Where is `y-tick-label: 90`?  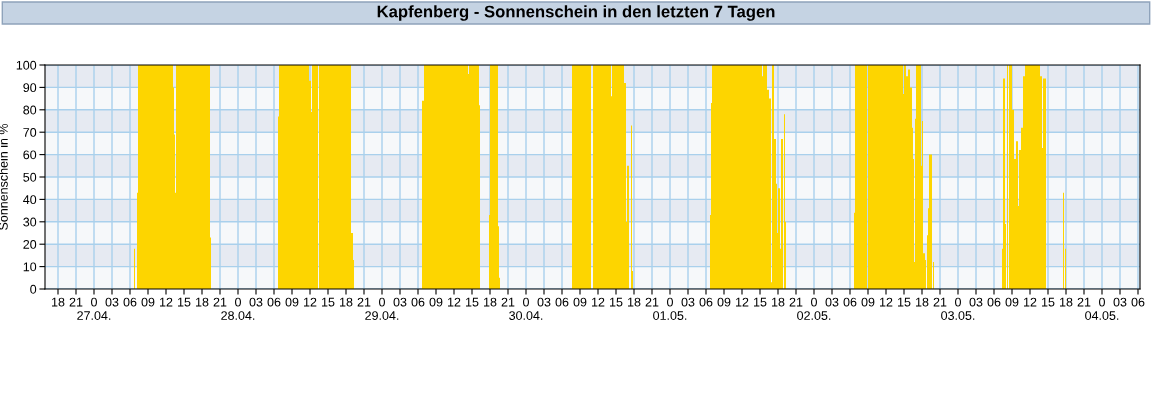 y-tick-label: 90 is located at coordinates (30, 88).